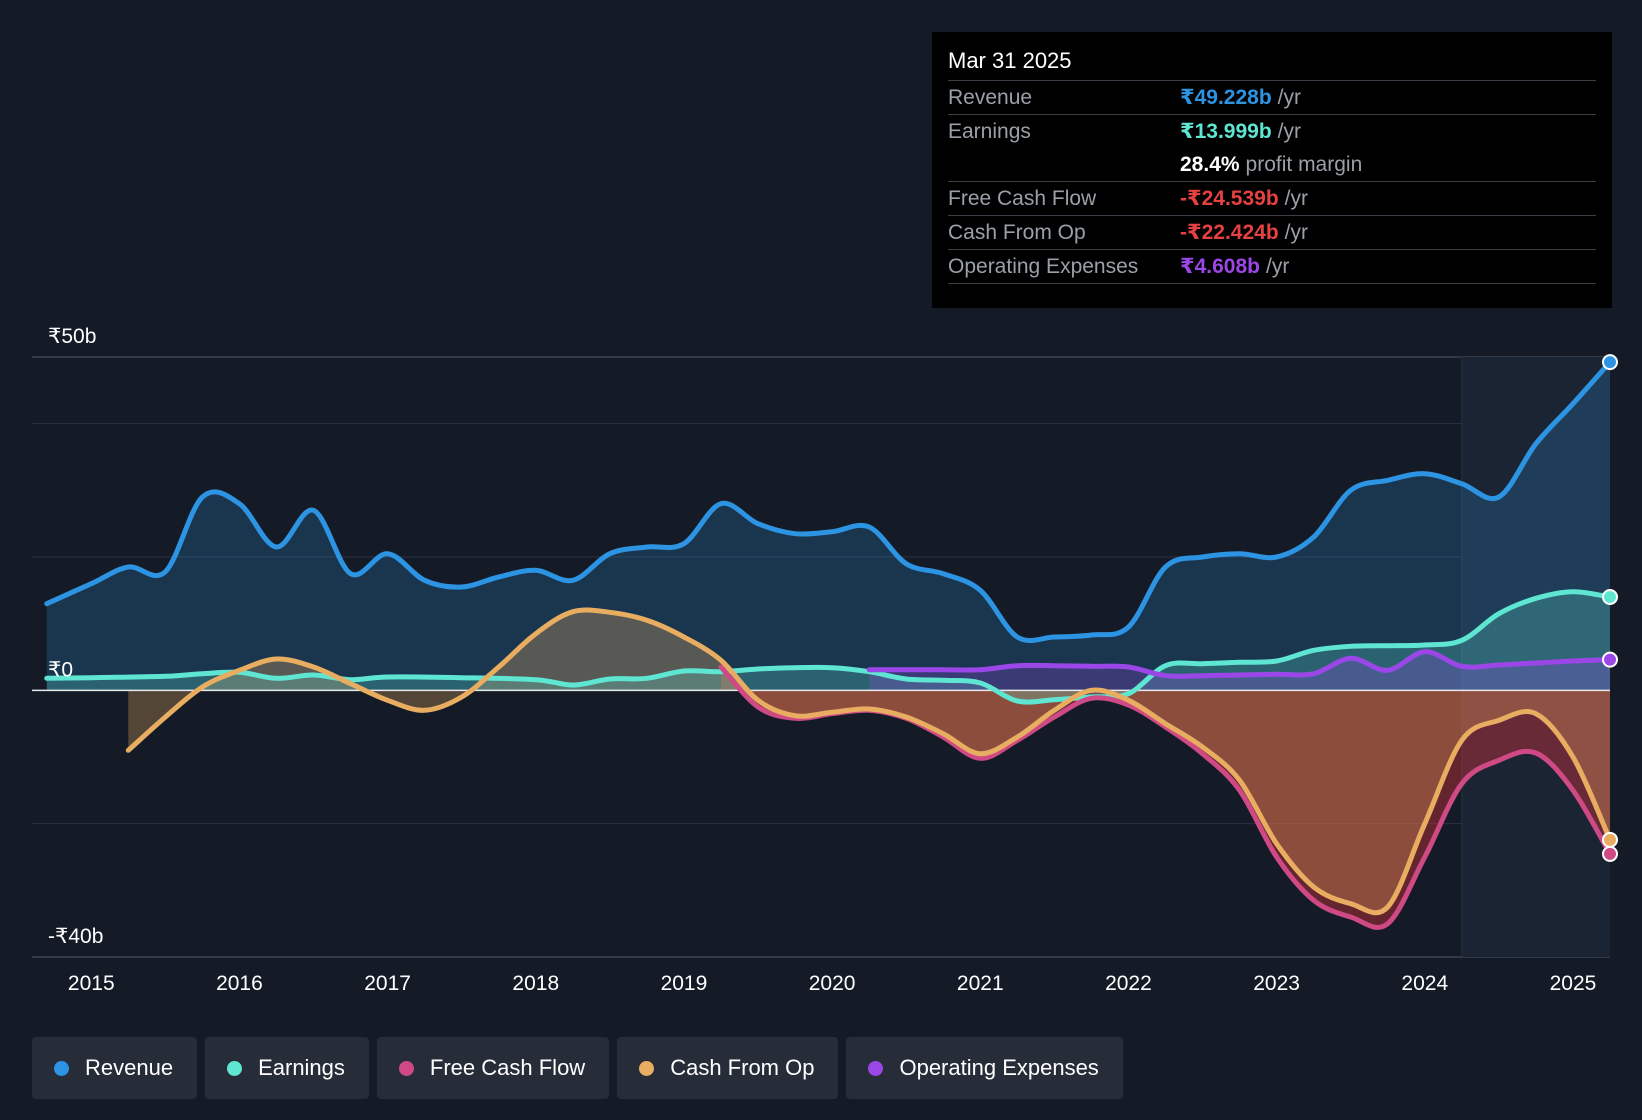 This screenshot has width=1642, height=1120. Describe the element at coordinates (1239, 664) in the screenshot. I see `operating-expenses-line` at that location.